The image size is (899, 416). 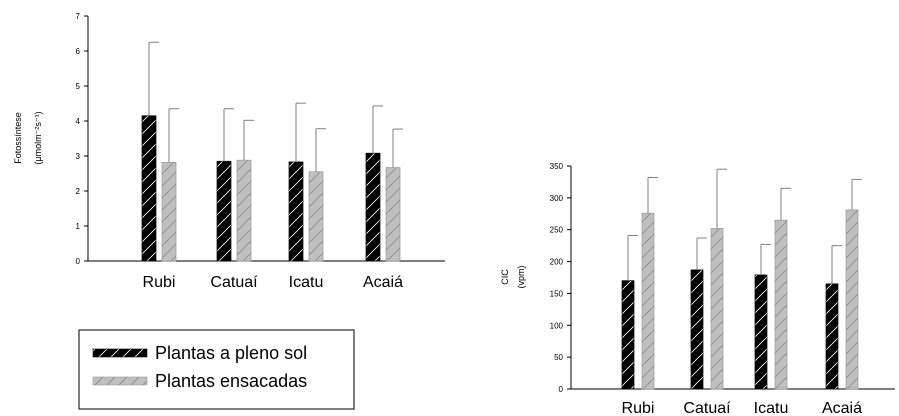 I want to click on chart2-yunit: (vpm), so click(x=521, y=277).